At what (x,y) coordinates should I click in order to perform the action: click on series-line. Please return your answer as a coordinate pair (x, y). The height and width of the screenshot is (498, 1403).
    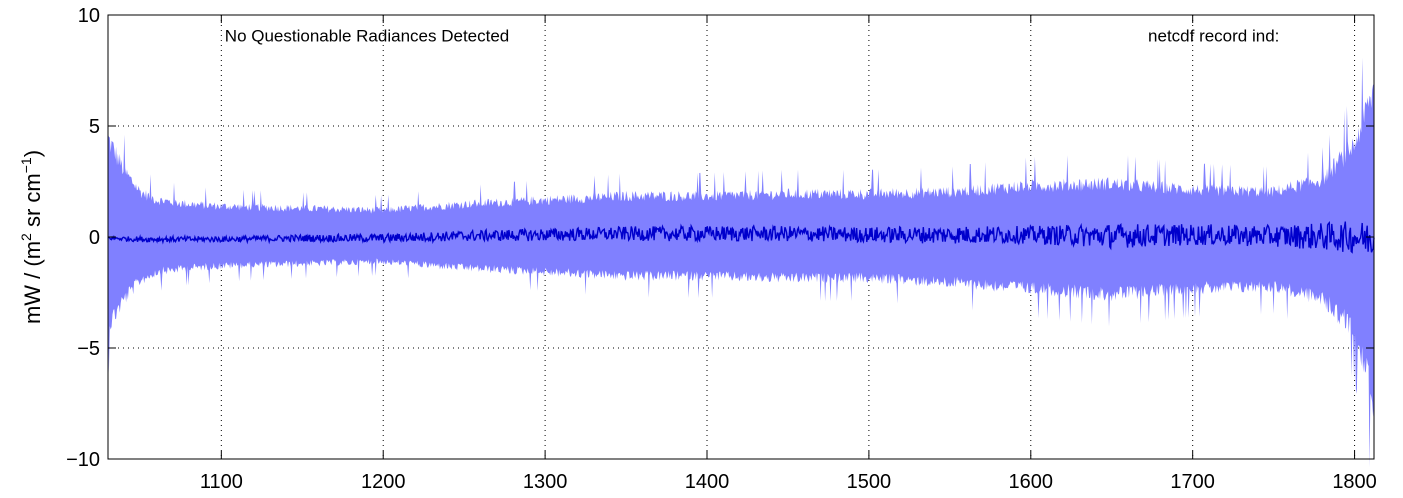
    Looking at the image, I should click on (741, 237).